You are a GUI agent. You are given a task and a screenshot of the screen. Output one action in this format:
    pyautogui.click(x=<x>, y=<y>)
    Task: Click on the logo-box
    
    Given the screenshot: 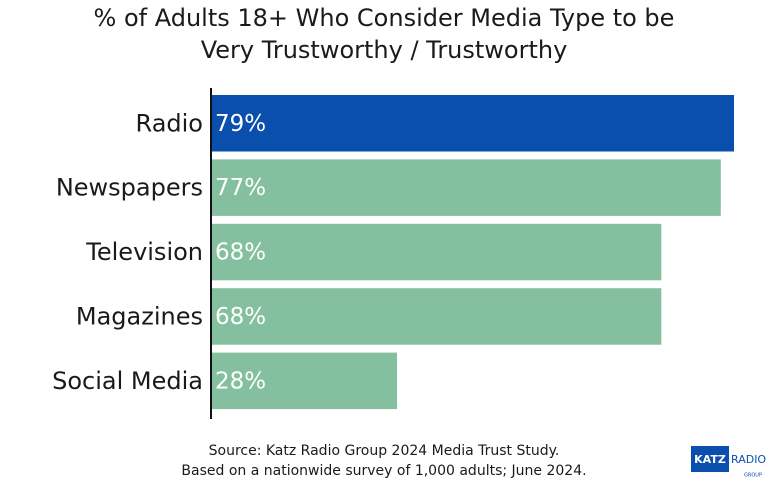 What is the action you would take?
    pyautogui.click(x=710, y=459)
    